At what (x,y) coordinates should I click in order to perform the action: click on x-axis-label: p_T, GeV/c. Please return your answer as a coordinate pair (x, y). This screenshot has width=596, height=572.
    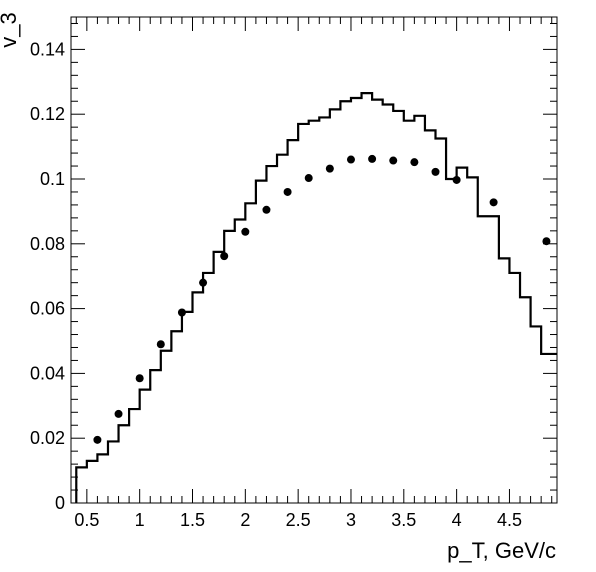
    Looking at the image, I should click on (501, 550).